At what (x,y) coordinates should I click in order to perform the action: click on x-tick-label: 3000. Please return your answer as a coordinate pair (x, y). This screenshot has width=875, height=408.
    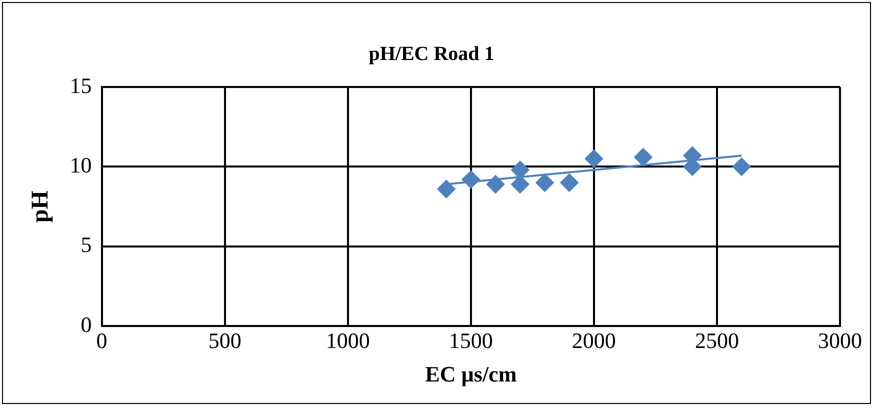
    Looking at the image, I should click on (840, 341).